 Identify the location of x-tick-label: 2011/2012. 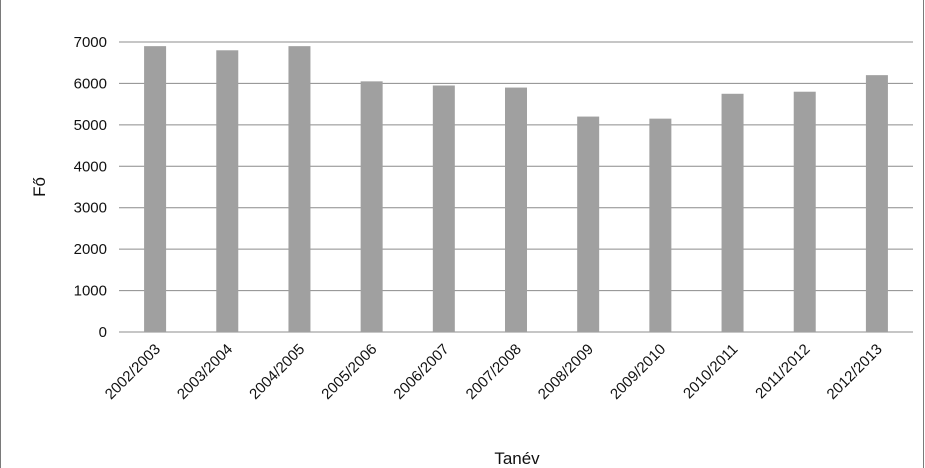
(782, 371).